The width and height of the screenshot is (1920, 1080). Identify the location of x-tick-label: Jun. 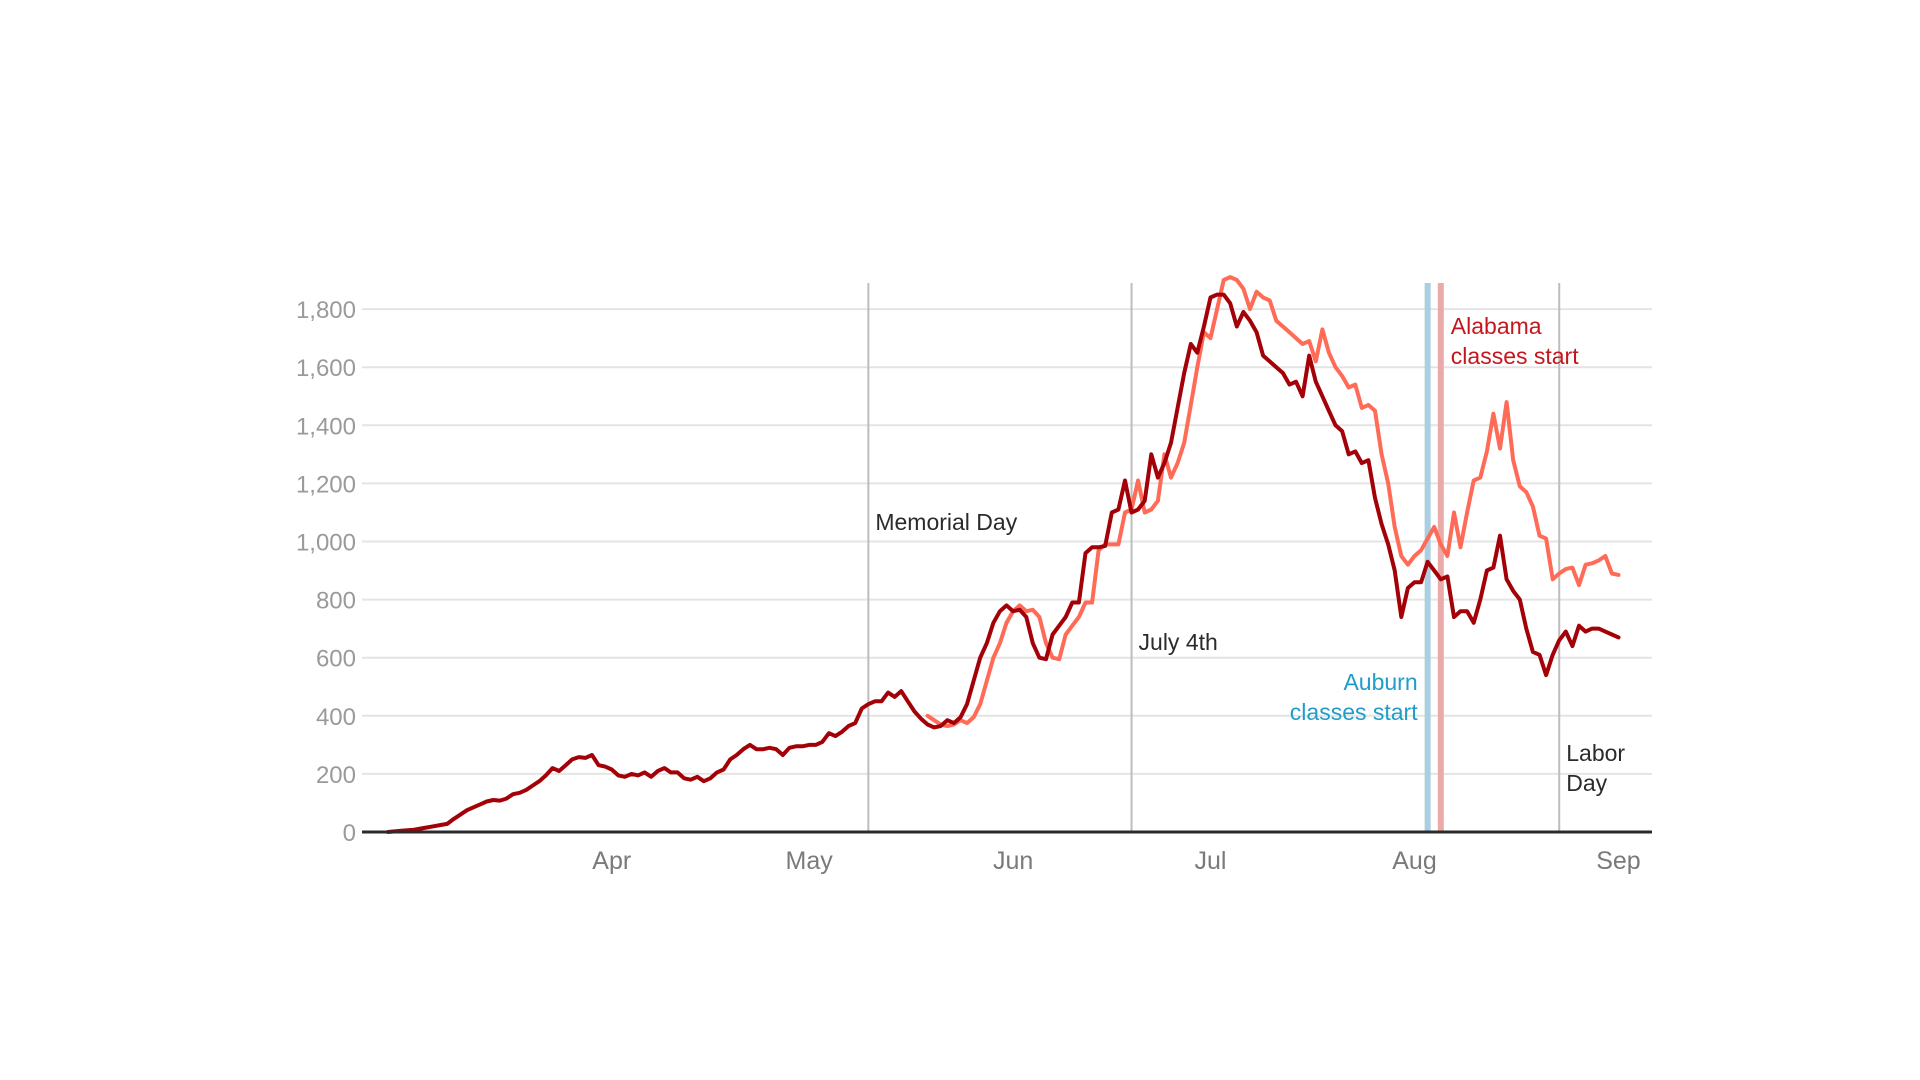
(1013, 861).